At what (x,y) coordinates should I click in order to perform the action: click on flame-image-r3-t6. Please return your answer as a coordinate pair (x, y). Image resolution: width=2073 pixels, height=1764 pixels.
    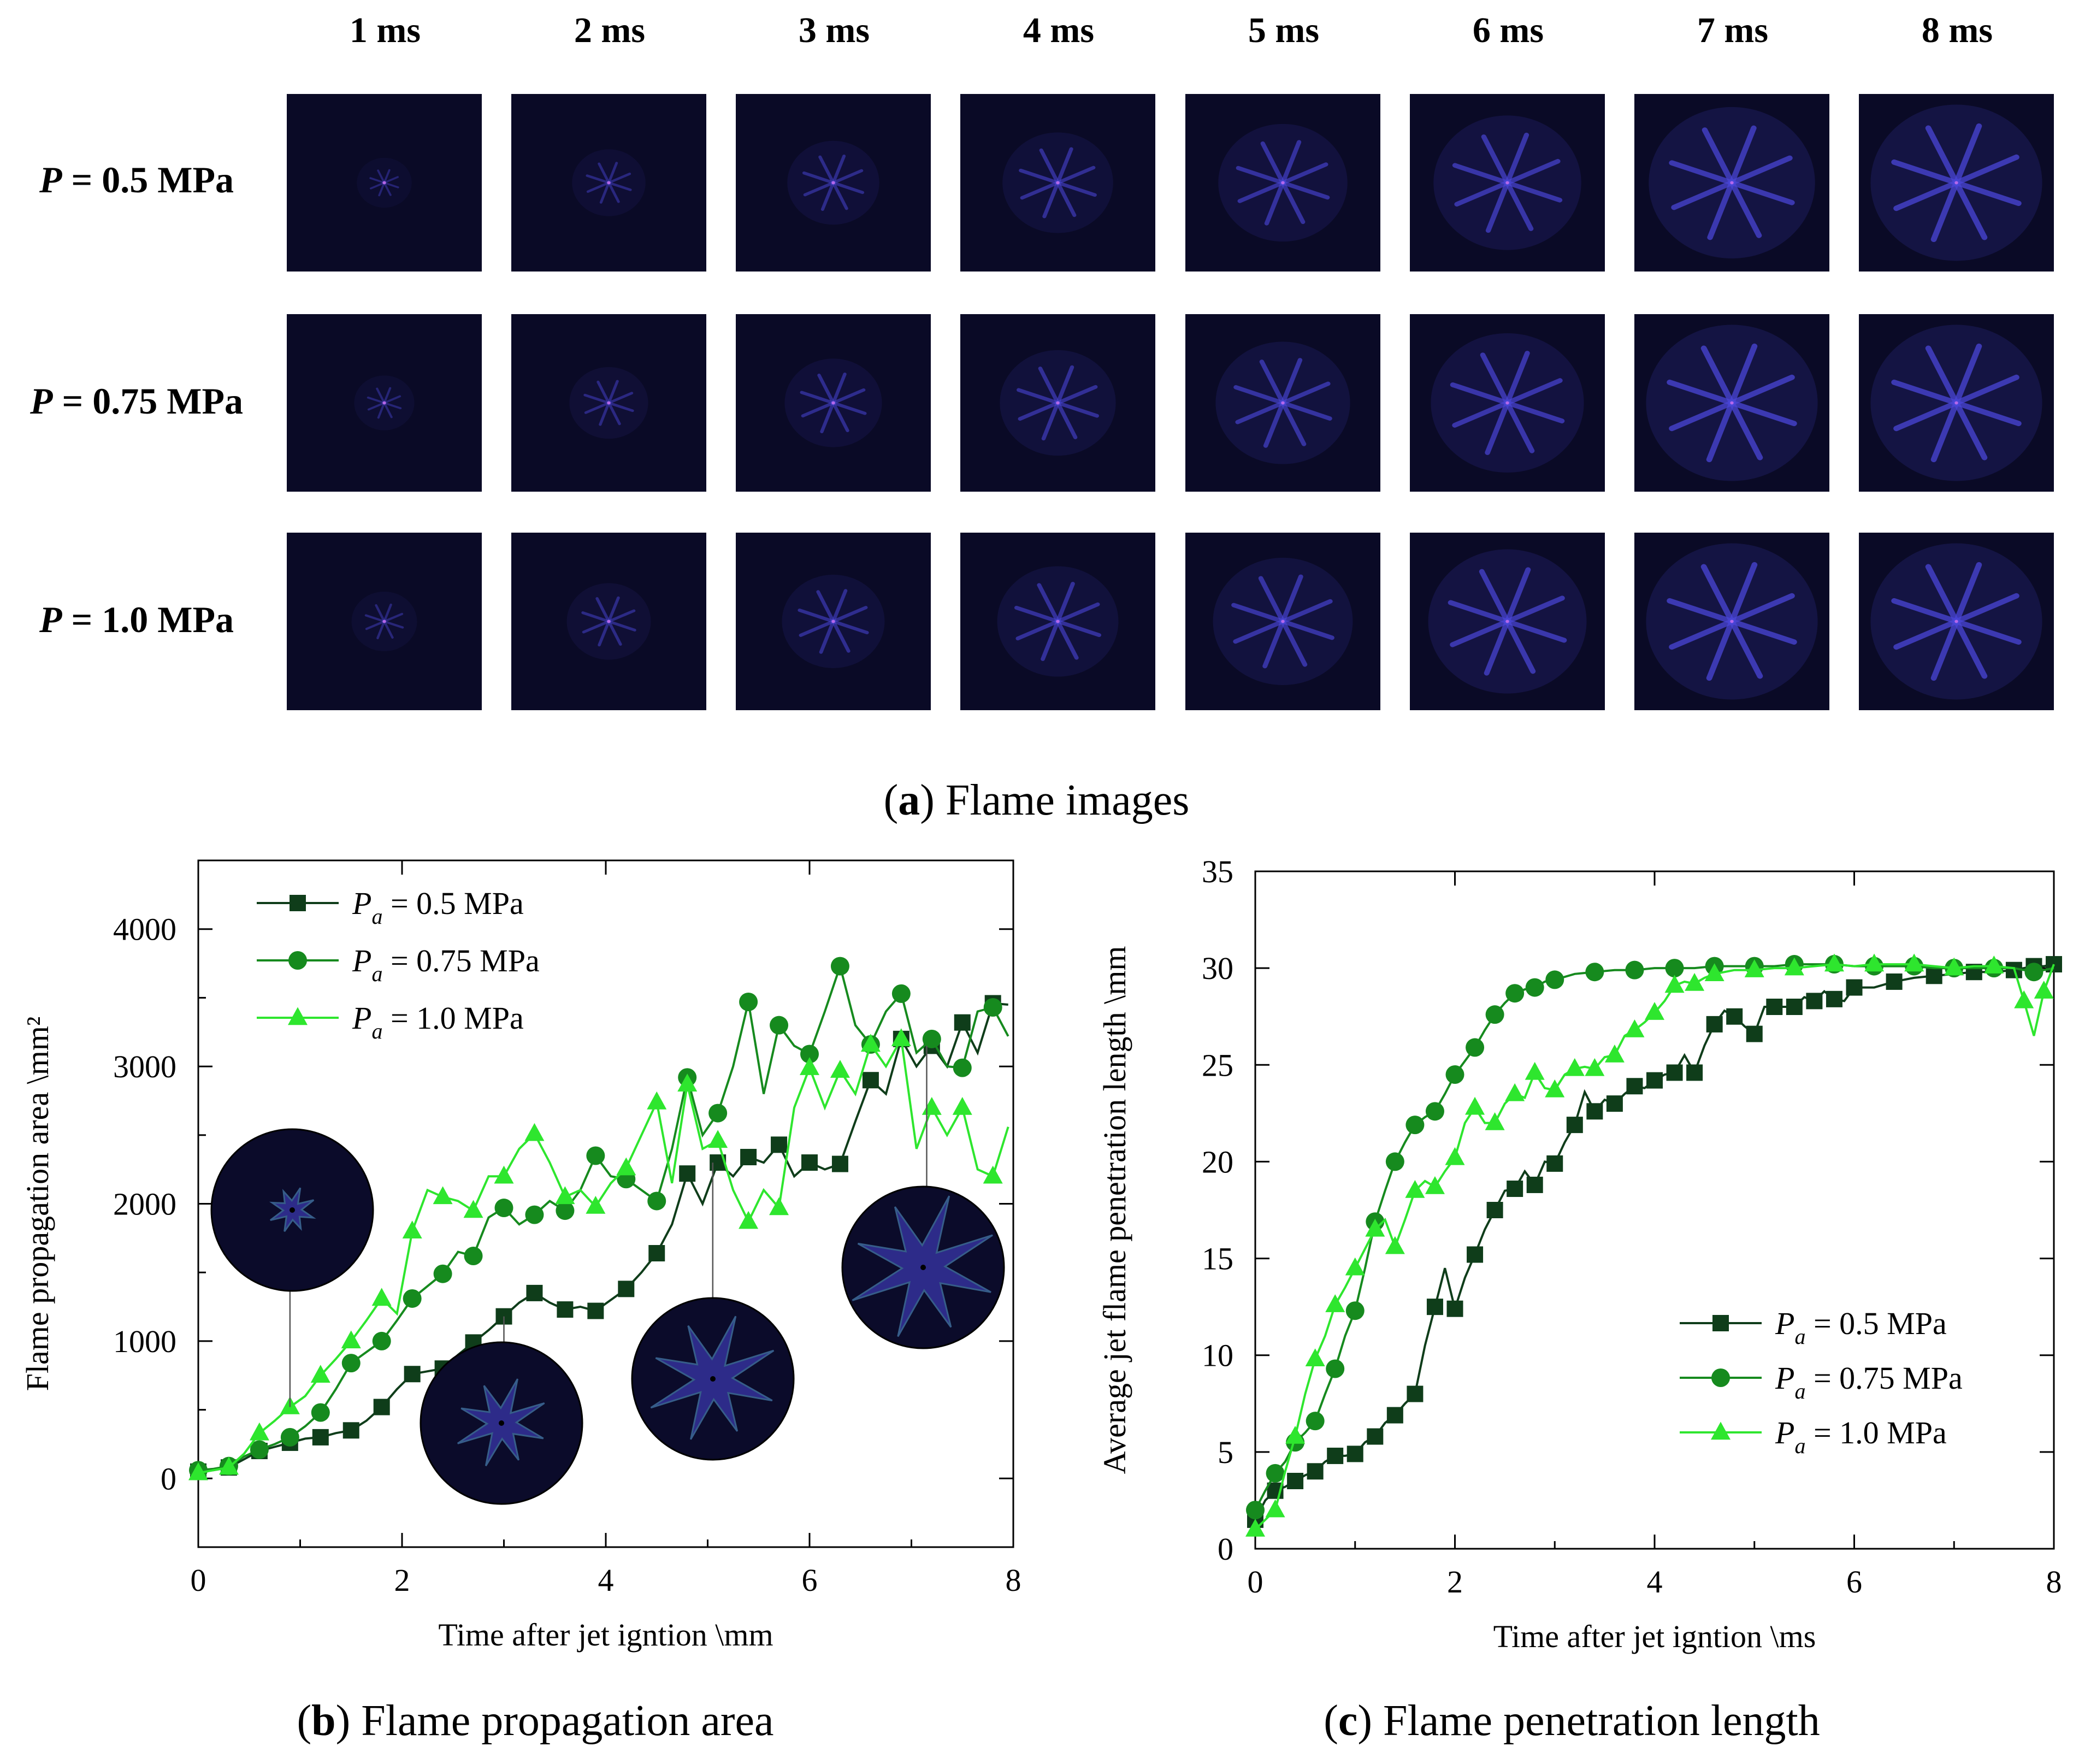
    Looking at the image, I should click on (1507, 622).